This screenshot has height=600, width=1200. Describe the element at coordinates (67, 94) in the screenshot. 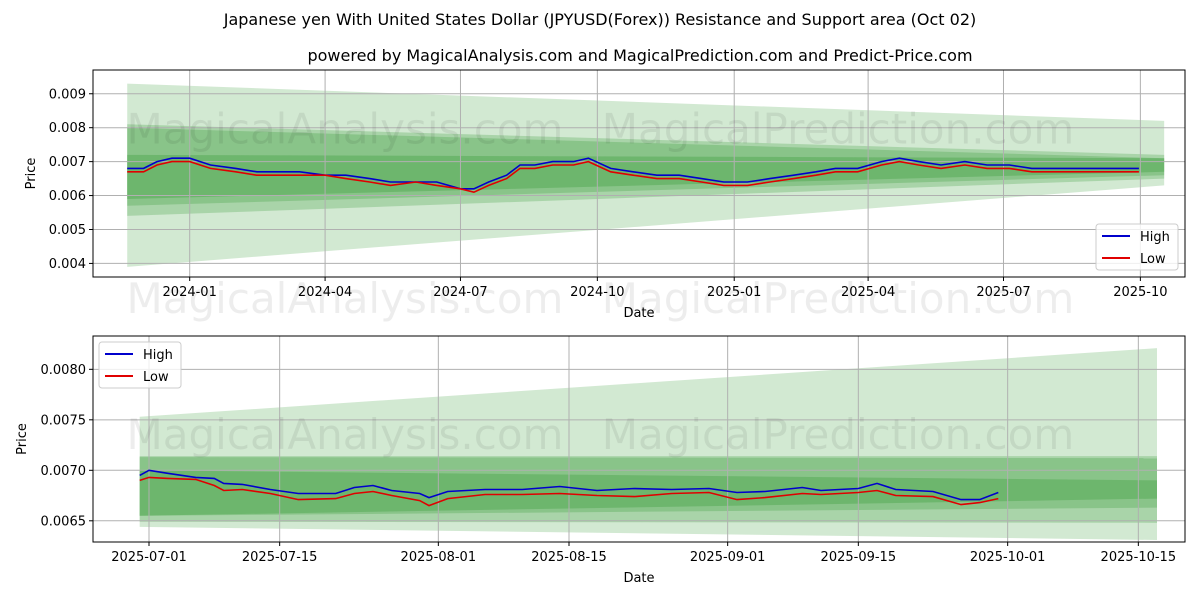

I see `y-tick-label: 0.009` at that location.